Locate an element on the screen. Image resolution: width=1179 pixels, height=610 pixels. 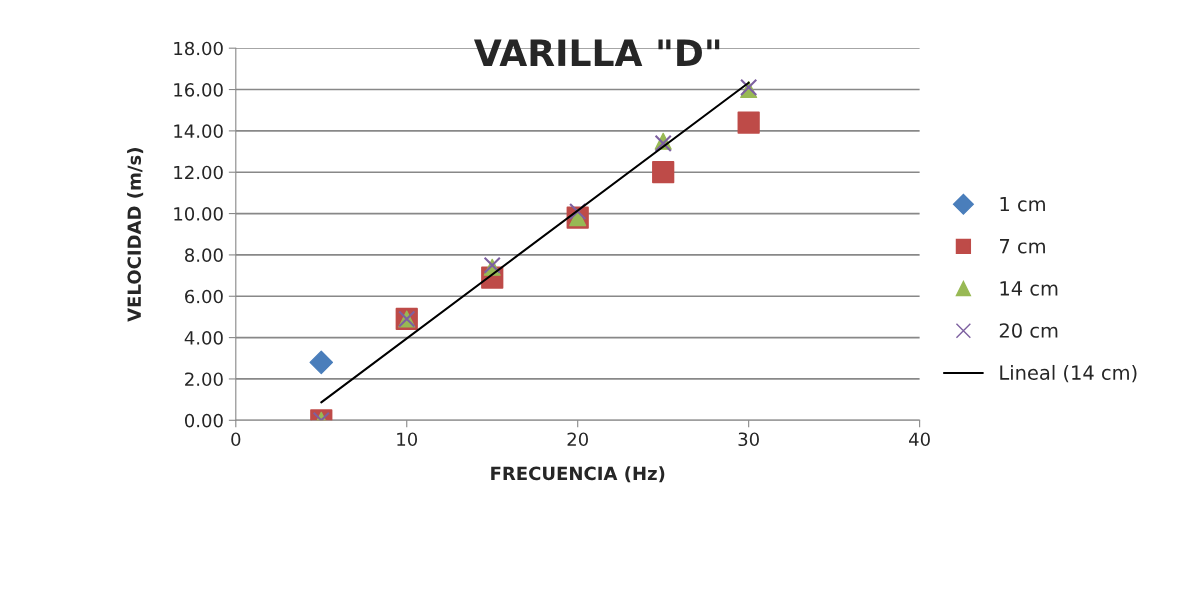
x-tick-label: 40 is located at coordinates (919, 439).